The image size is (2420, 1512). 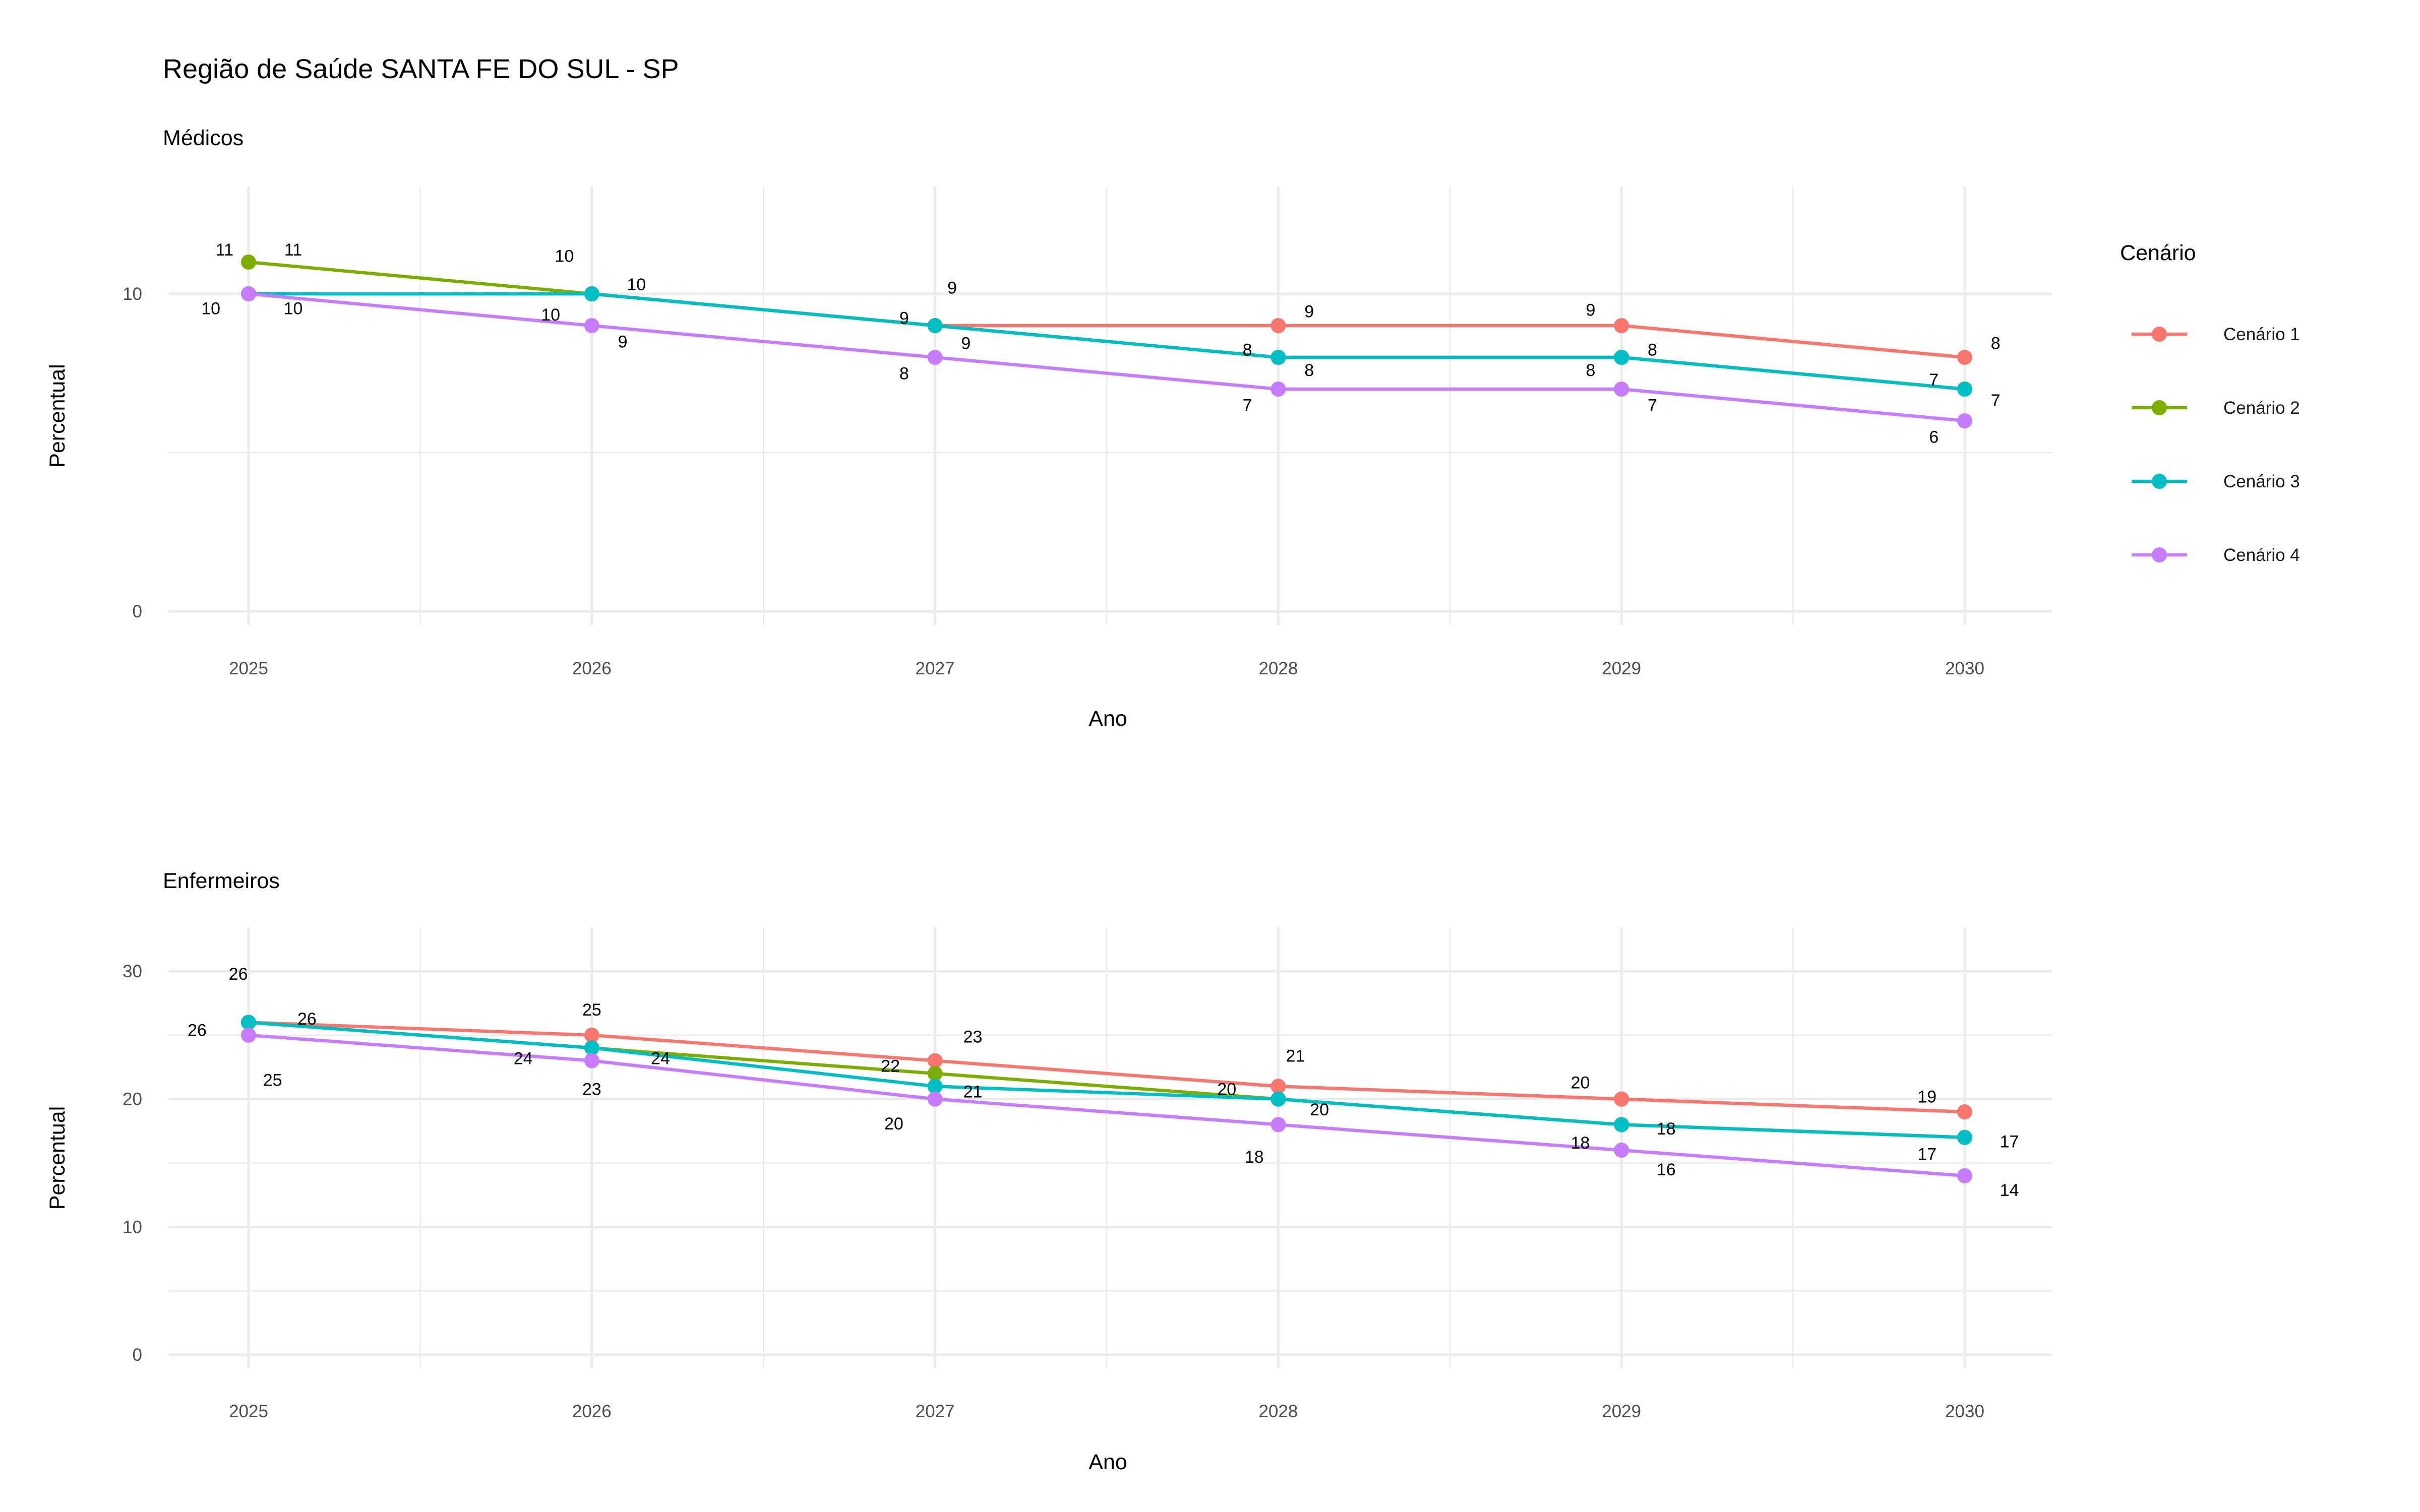 I want to click on data-label: 11, so click(x=224, y=250).